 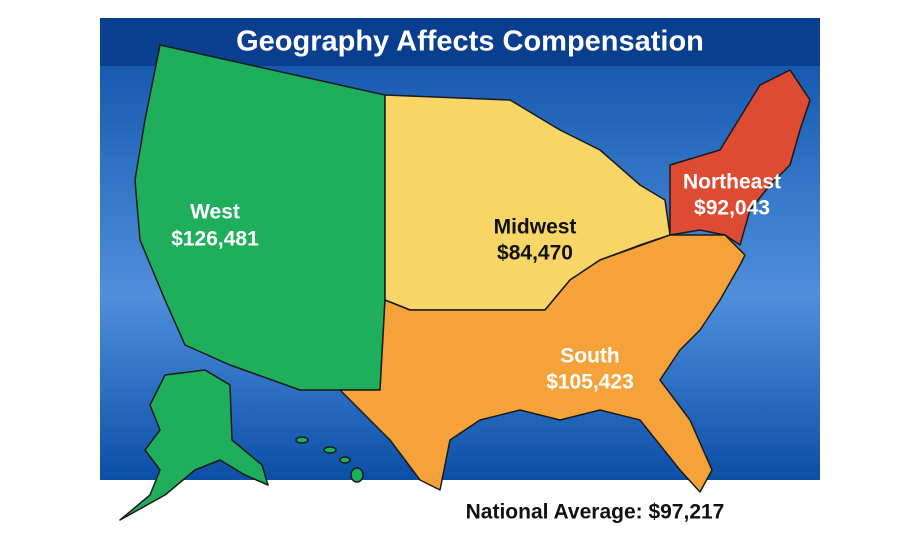 I want to click on title: Geography Affects Compensation, so click(x=470, y=42).